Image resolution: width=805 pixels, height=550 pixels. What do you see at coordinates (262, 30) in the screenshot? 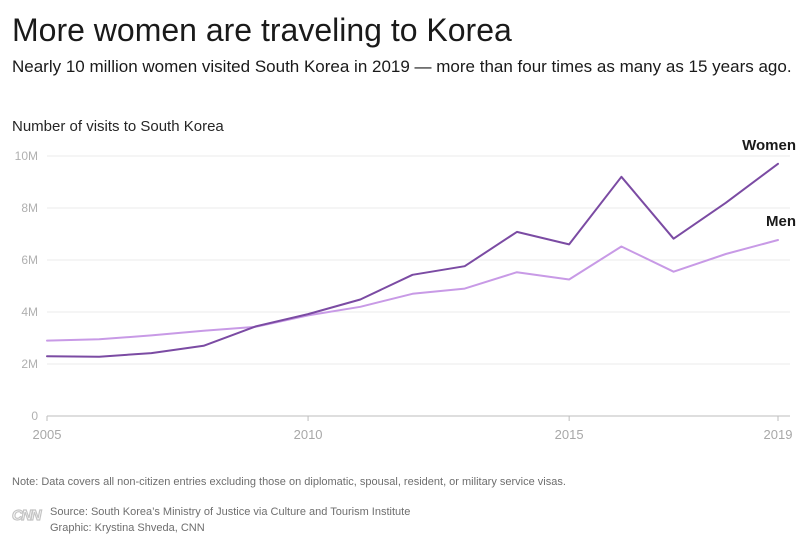
I see `chart-title: More women are traveling to Korea` at bounding box center [262, 30].